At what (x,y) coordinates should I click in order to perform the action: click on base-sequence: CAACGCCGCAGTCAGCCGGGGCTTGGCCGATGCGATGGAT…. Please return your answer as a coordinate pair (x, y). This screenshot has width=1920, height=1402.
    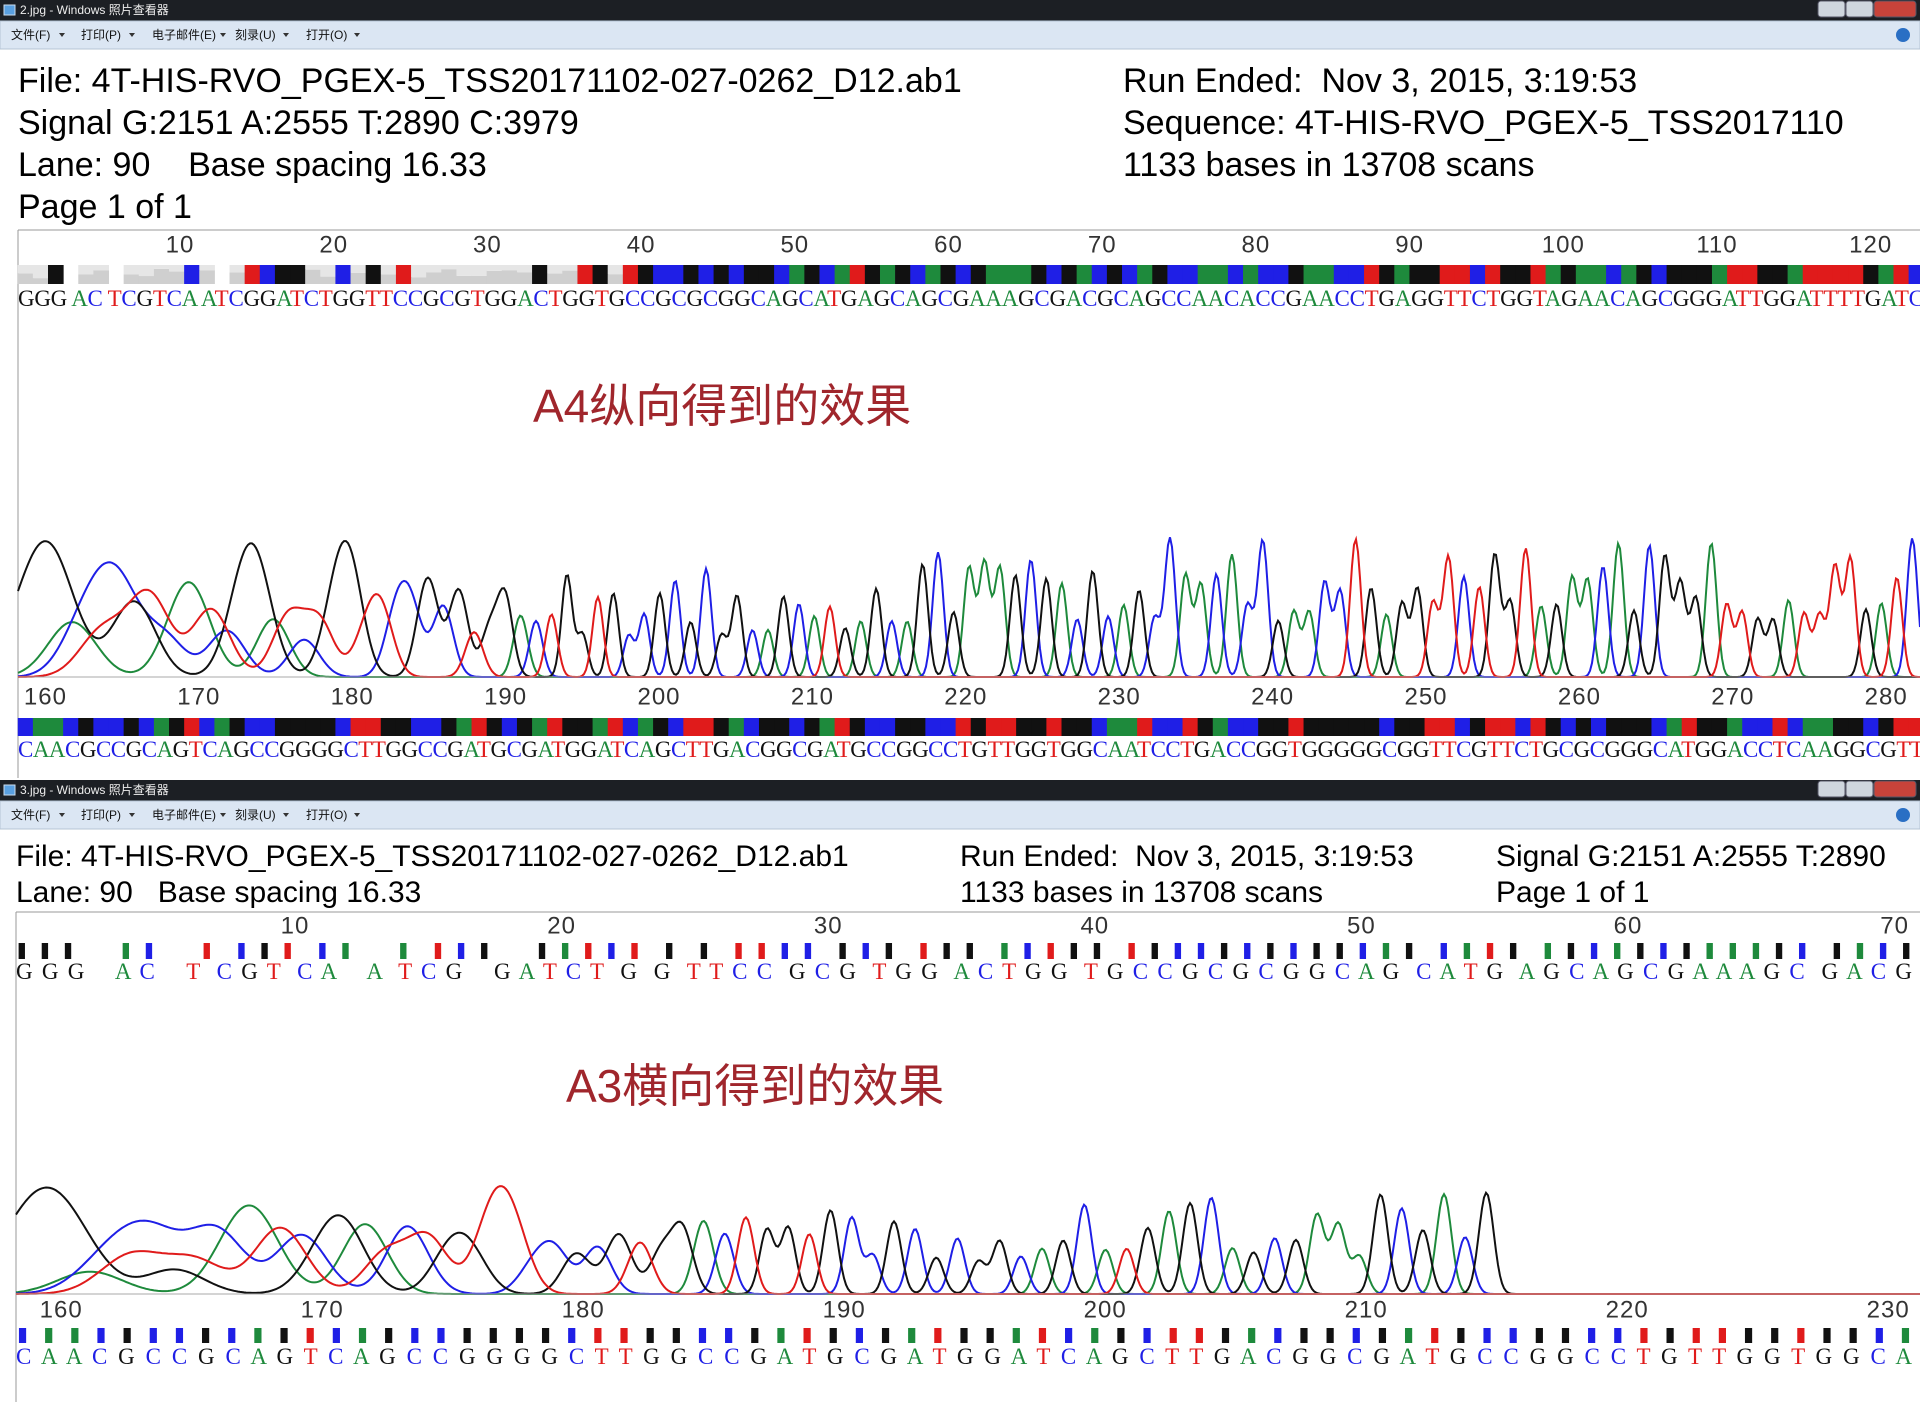
    Looking at the image, I should click on (969, 749).